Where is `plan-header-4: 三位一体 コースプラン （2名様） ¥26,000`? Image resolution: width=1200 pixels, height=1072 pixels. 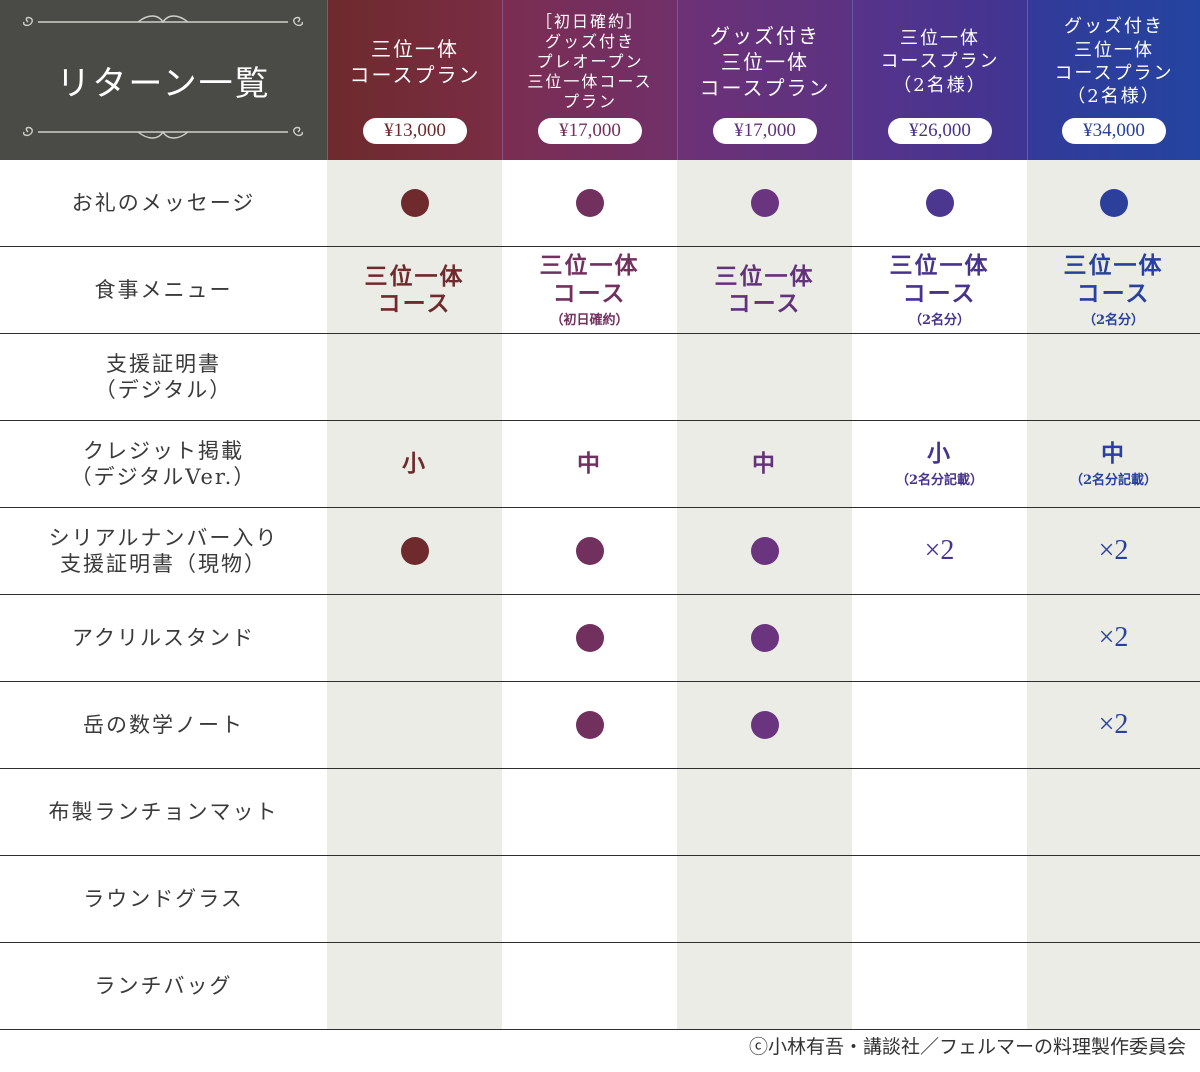 plan-header-4: 三位一体 コースプラン （2名様） ¥26,000 is located at coordinates (939, 80).